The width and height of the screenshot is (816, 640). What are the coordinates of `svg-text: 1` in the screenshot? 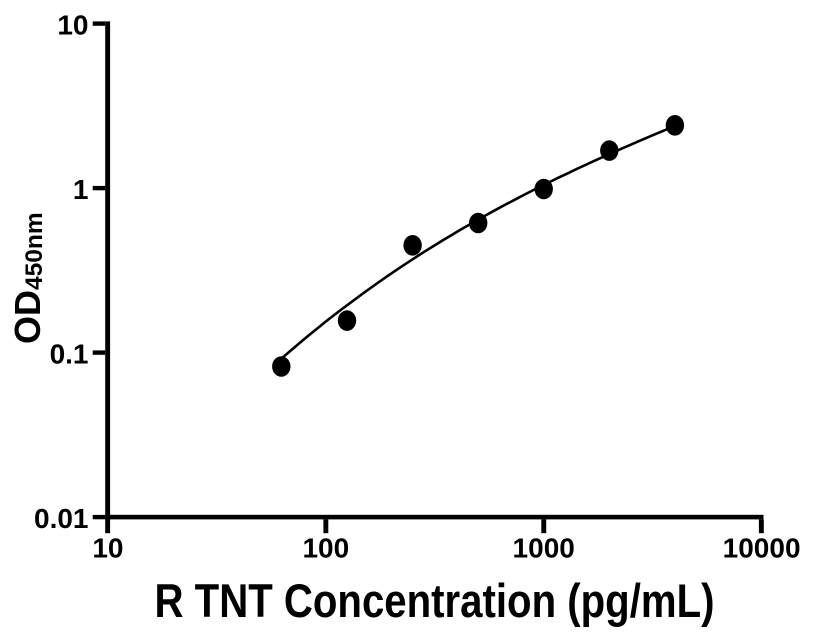 It's located at (81, 189).